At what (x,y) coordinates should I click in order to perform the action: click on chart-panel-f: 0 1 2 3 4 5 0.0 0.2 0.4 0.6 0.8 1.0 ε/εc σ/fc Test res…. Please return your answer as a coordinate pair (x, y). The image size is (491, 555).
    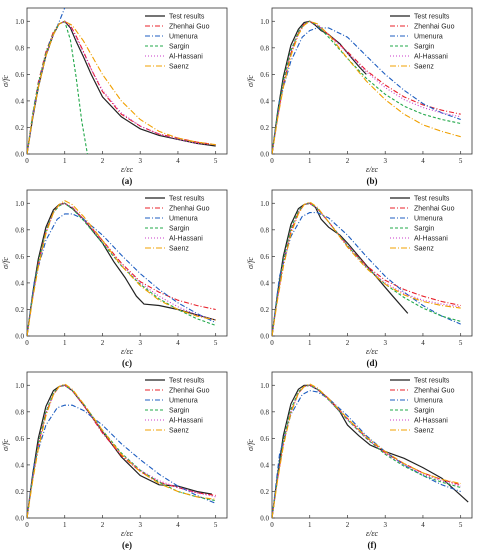
    Looking at the image, I should click on (359, 460).